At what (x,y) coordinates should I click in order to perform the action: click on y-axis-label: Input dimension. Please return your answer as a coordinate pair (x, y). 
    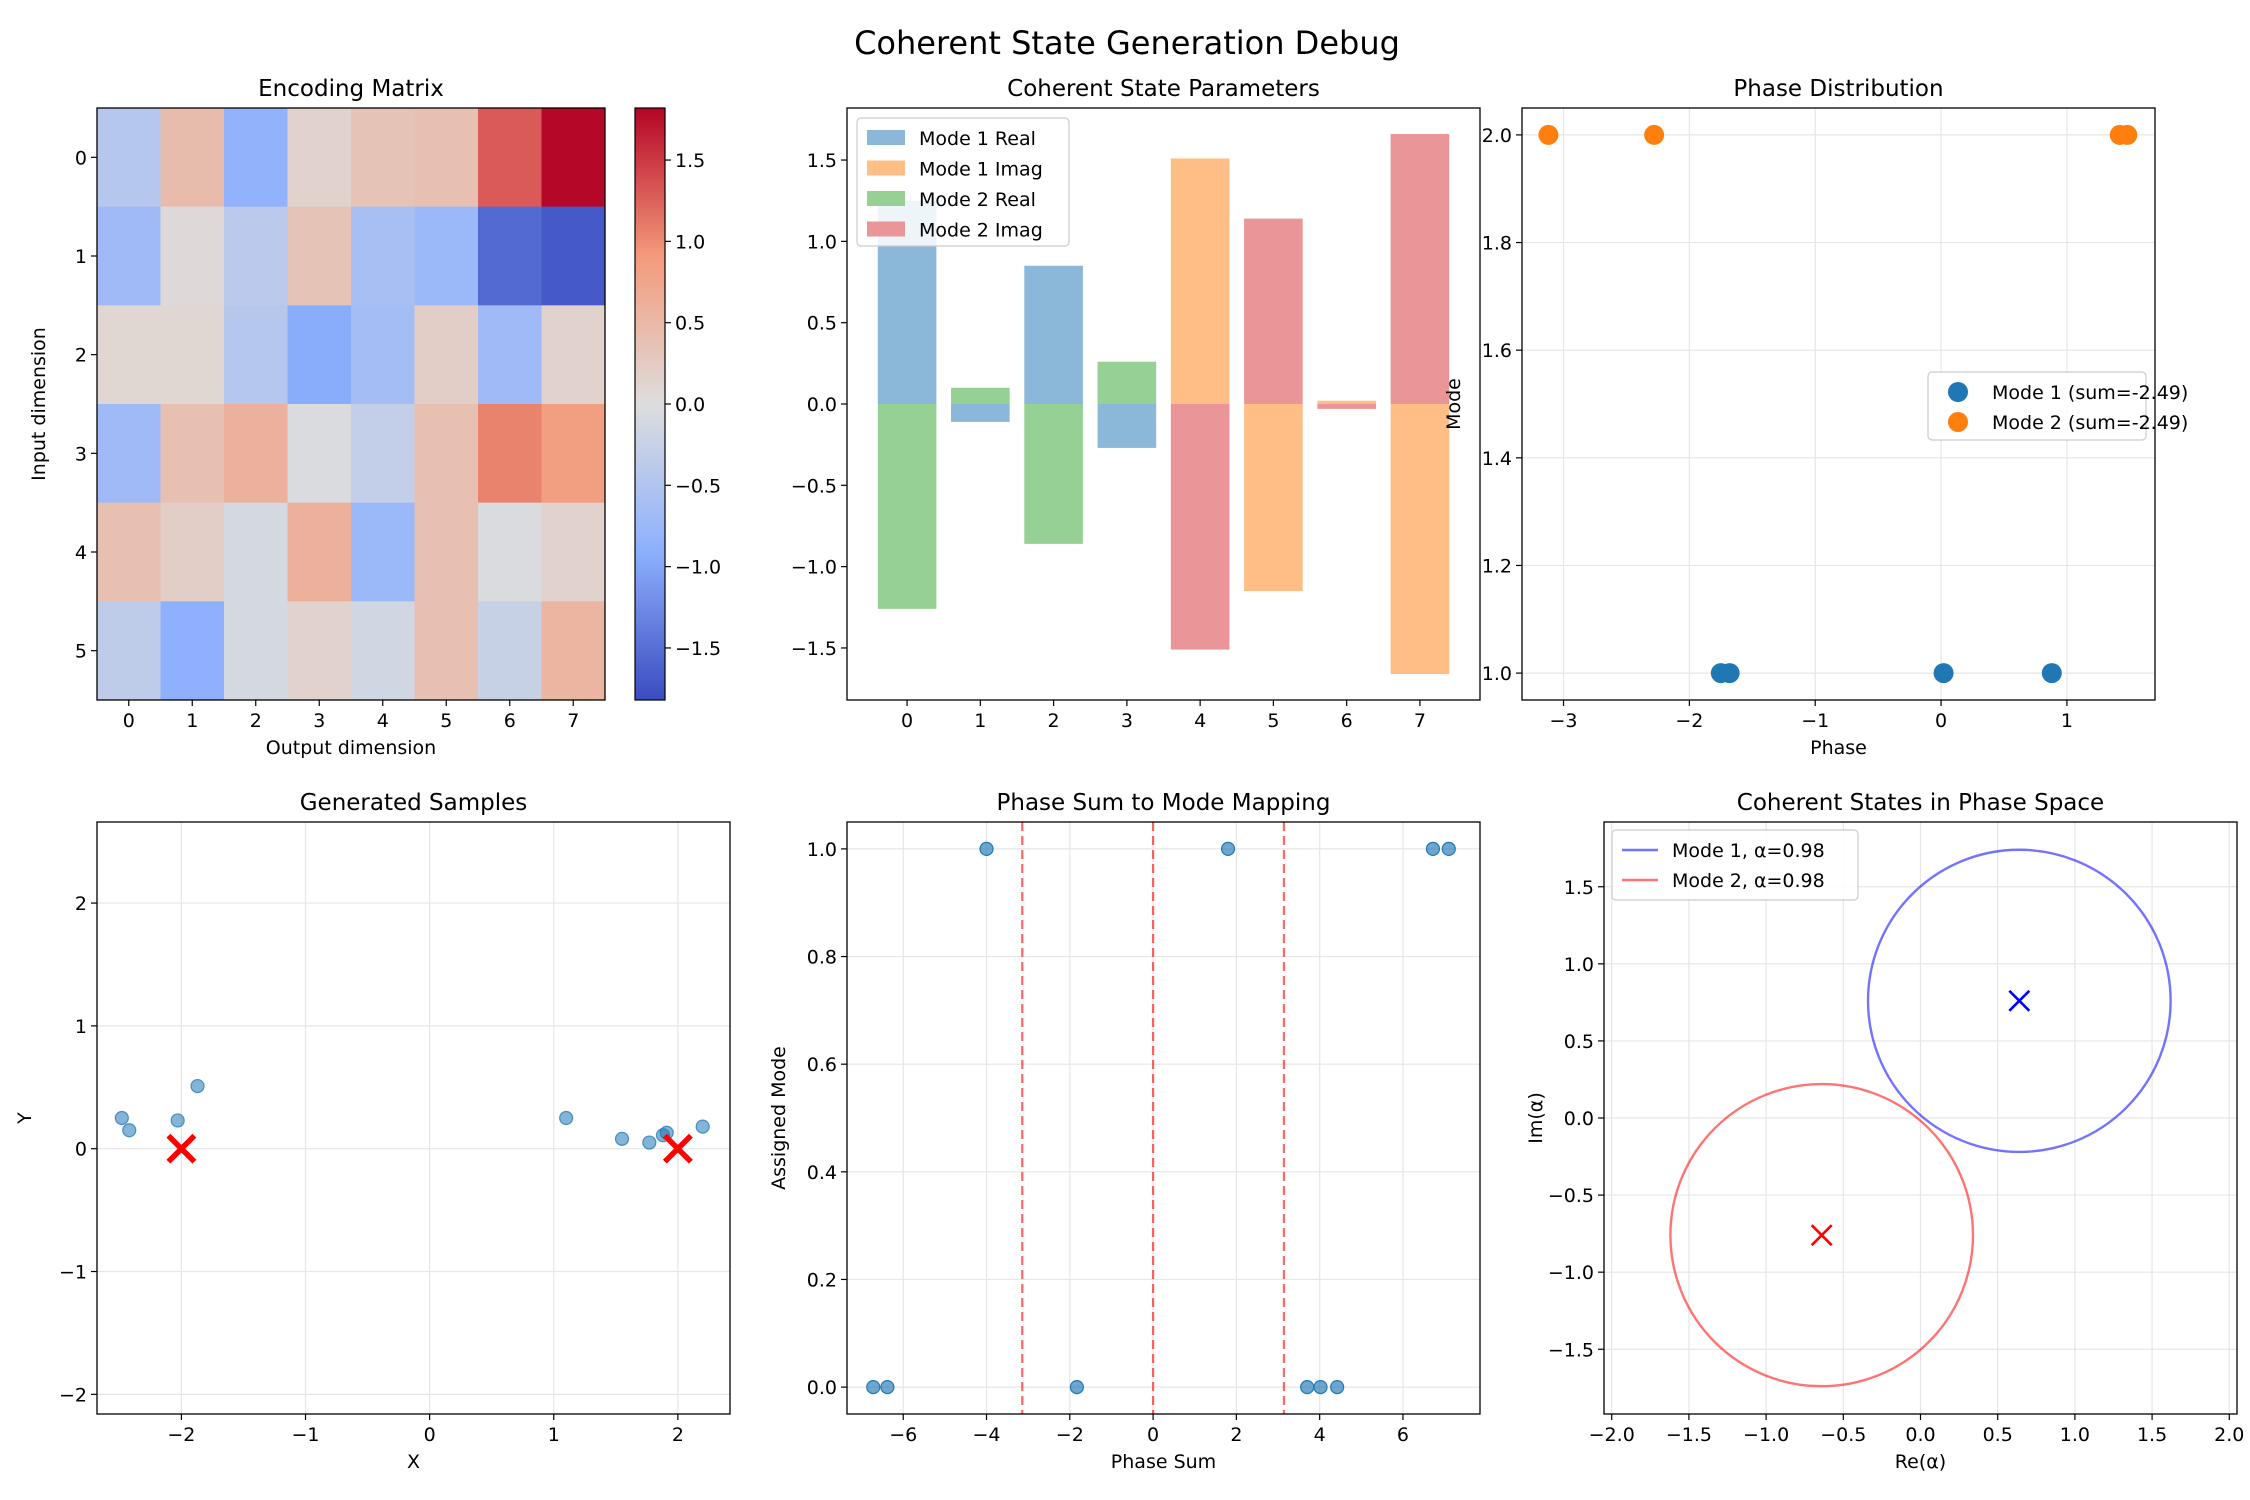
    Looking at the image, I should click on (39, 404).